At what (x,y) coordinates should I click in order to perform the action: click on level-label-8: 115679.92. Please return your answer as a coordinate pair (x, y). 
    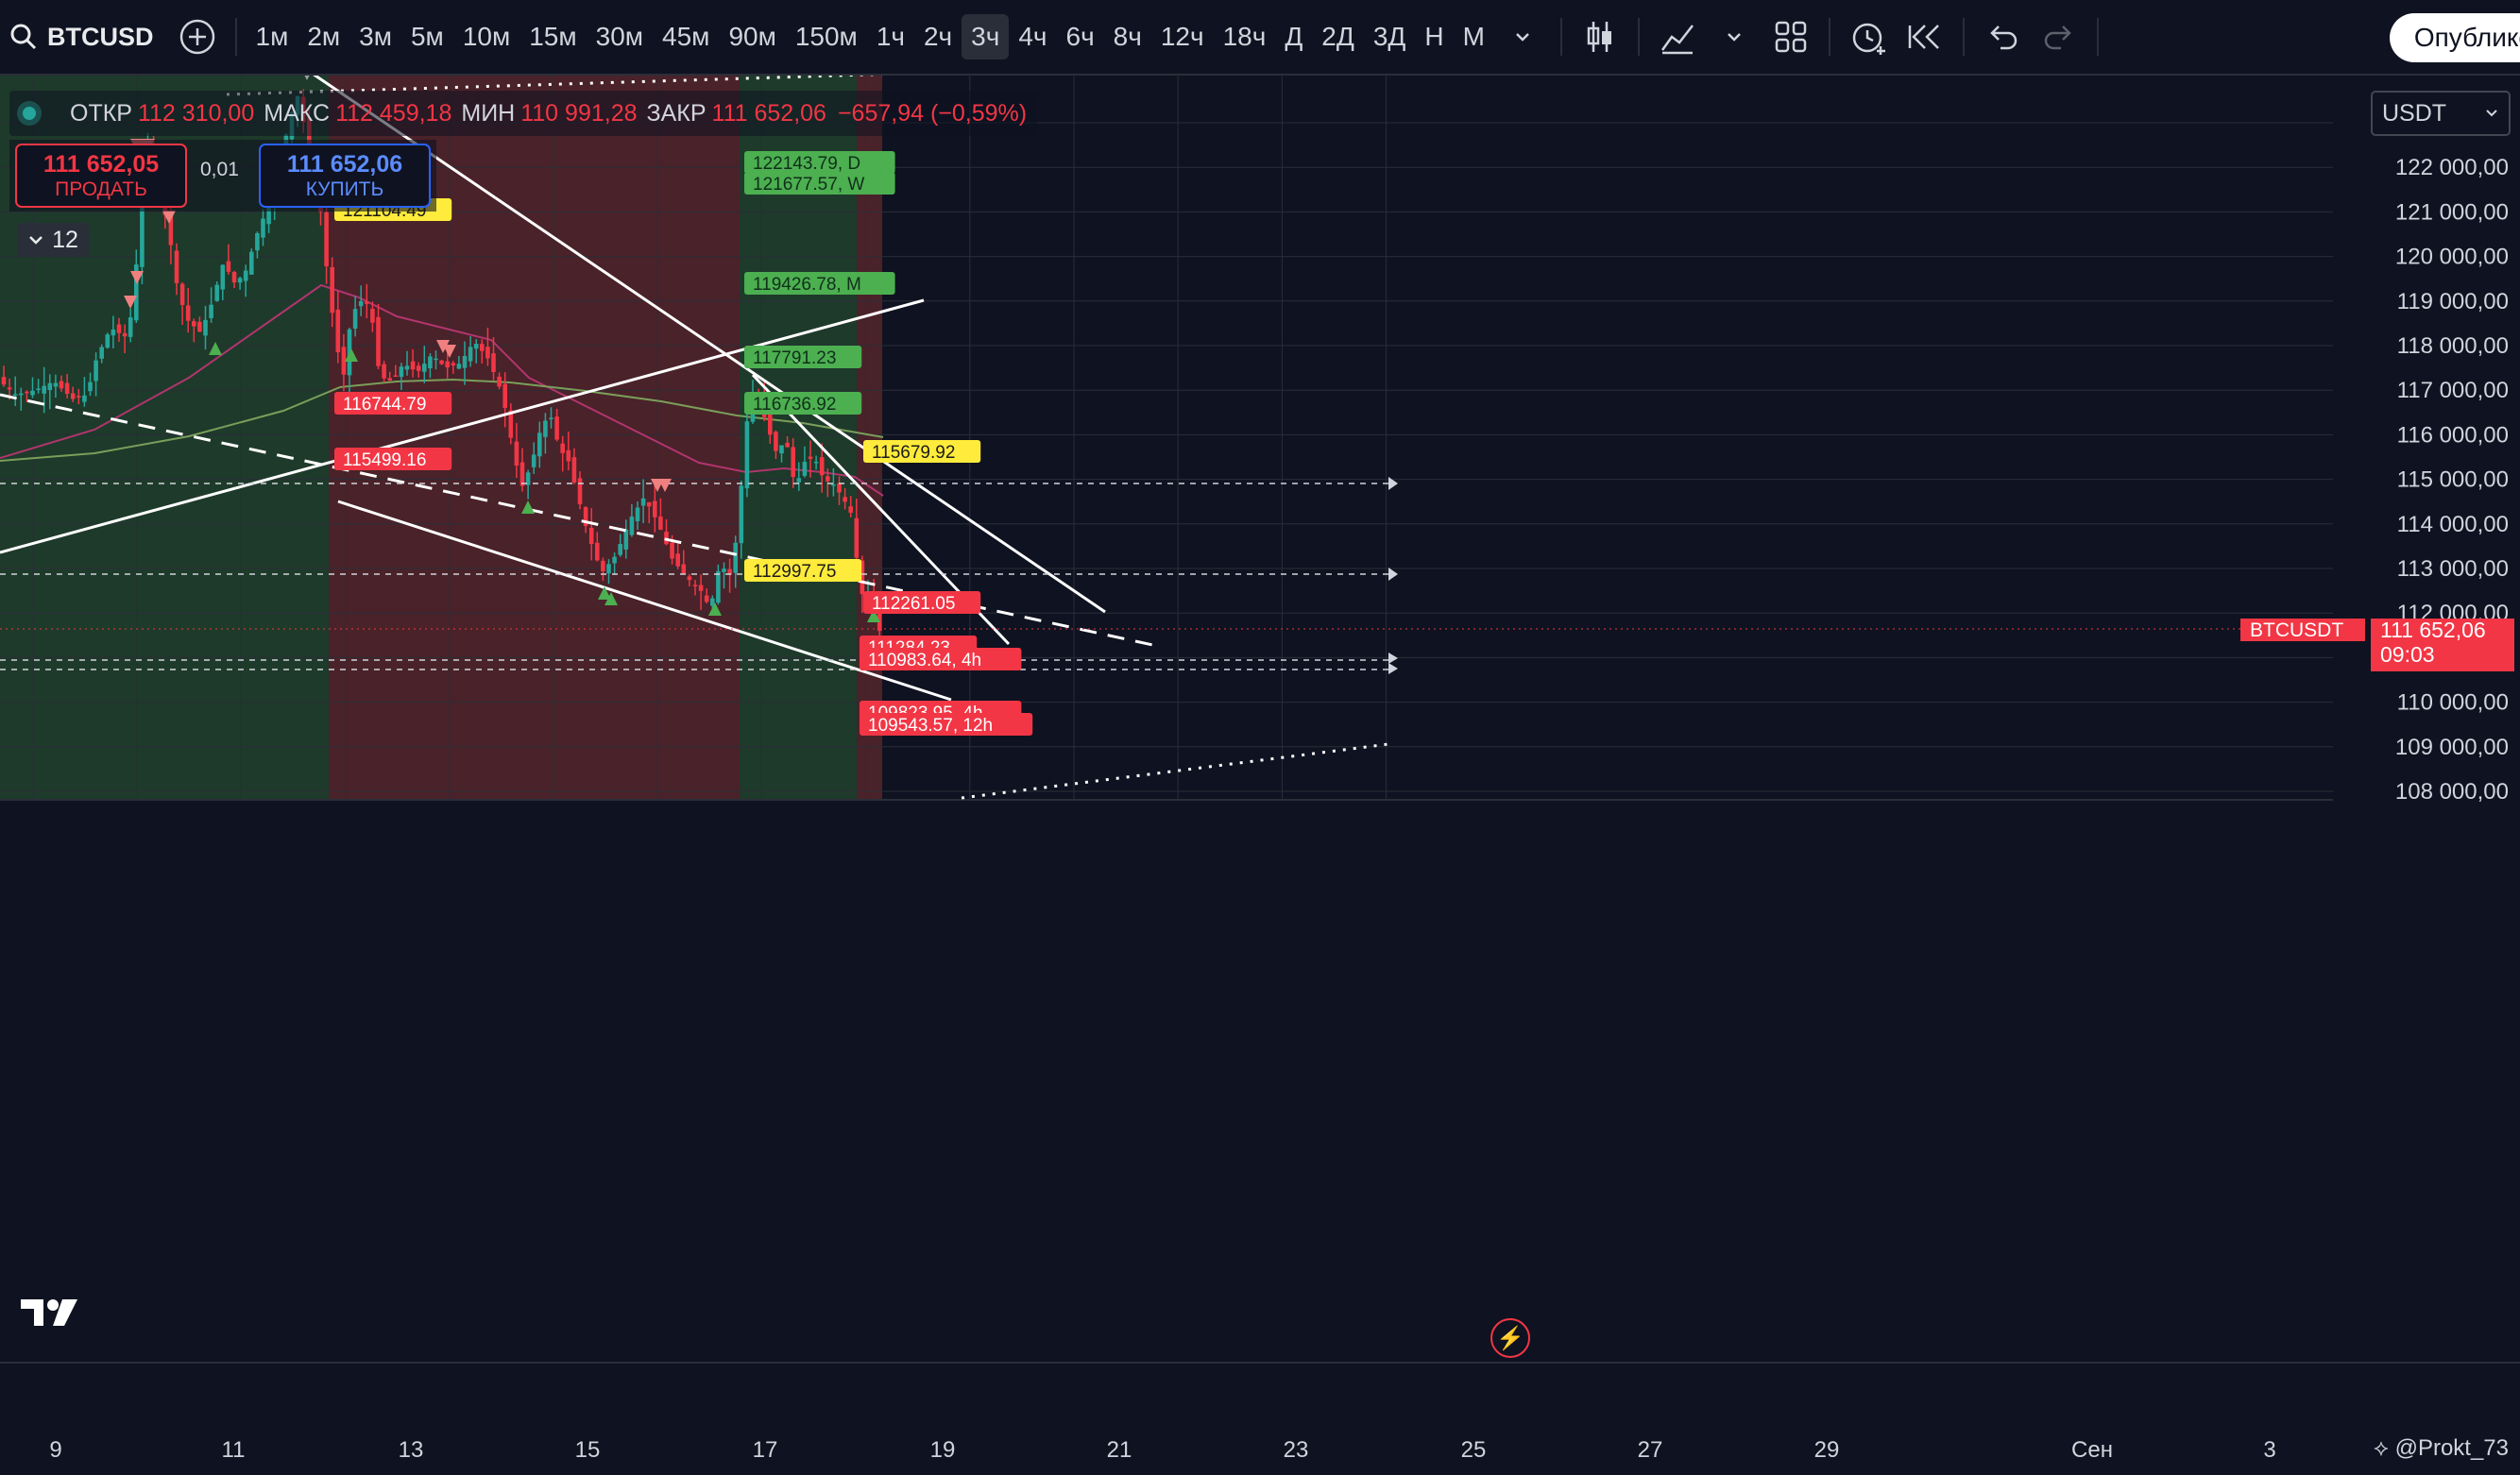
    Looking at the image, I should click on (922, 451).